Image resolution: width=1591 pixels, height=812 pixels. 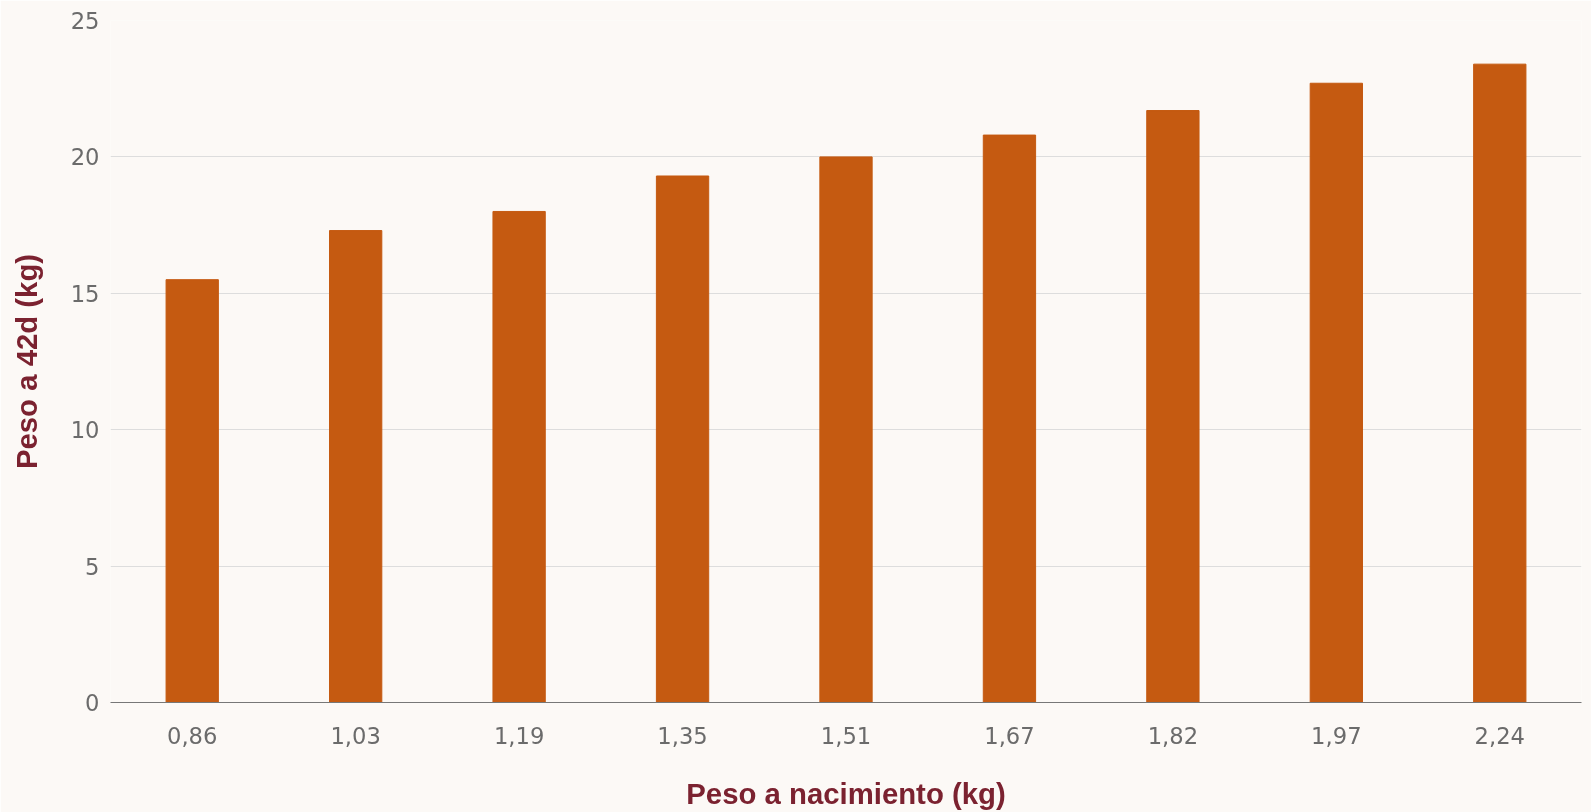 I want to click on y-tick-label: 25, so click(x=85, y=21).